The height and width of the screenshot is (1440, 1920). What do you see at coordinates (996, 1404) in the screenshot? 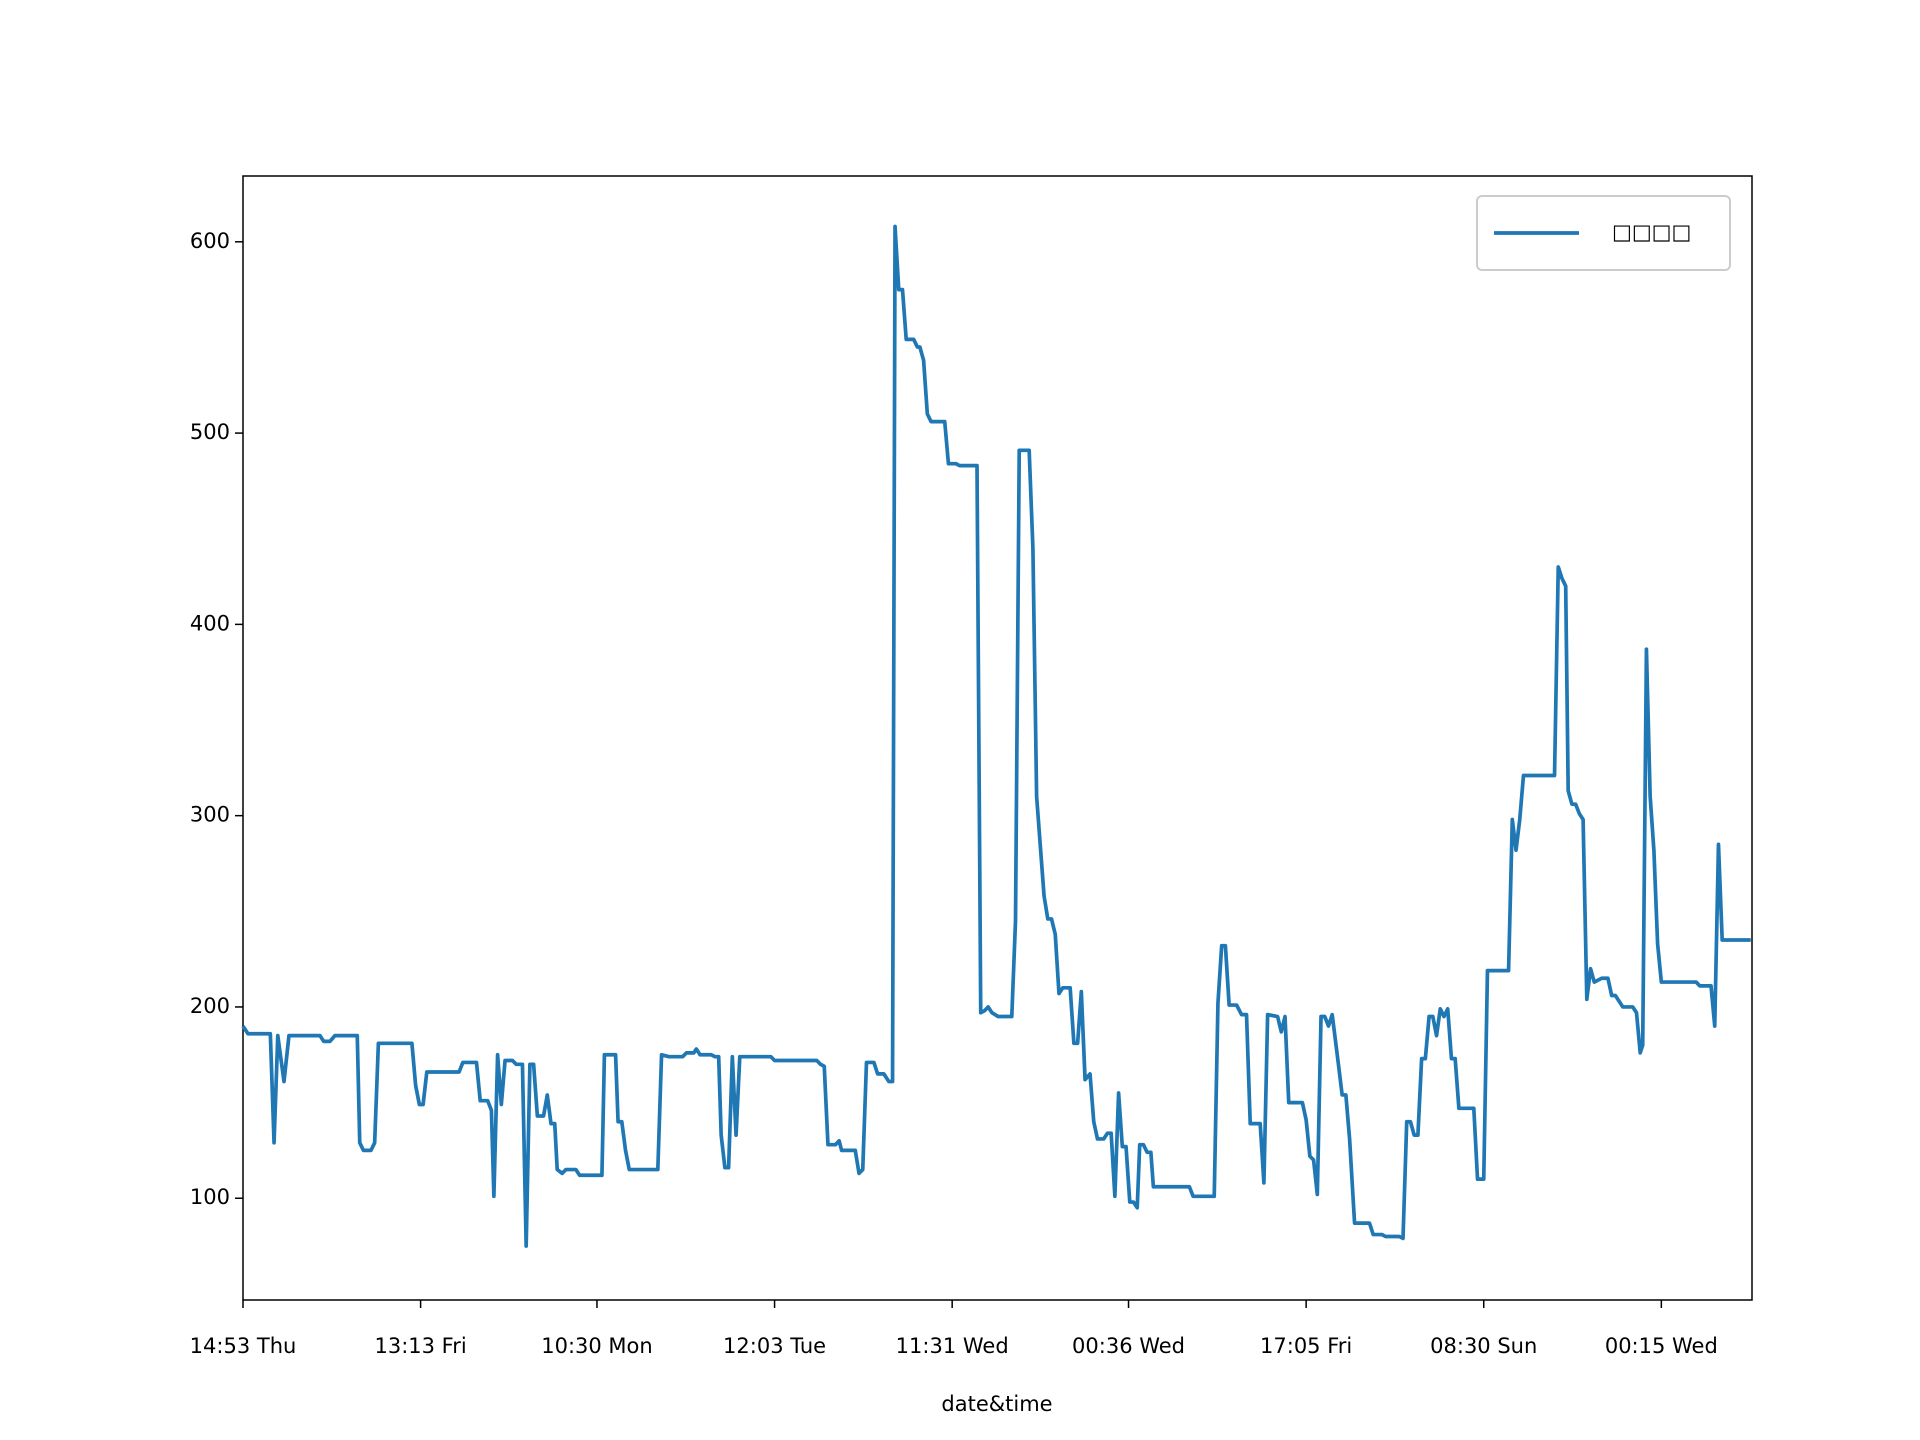
I see `x-axis-label: date&time` at bounding box center [996, 1404].